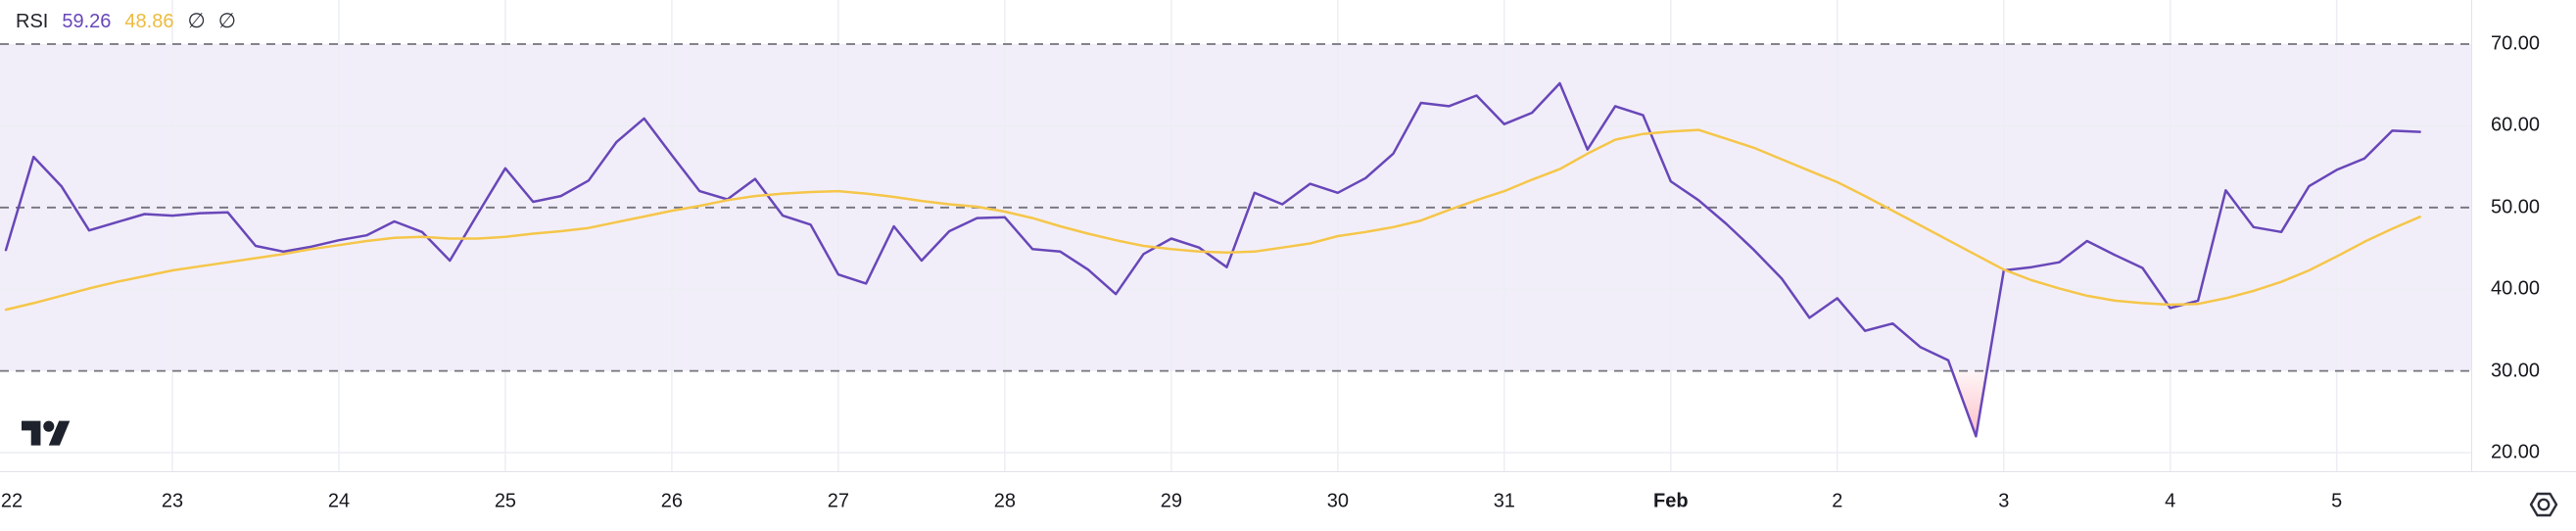 Image resolution: width=2576 pixels, height=531 pixels. Describe the element at coordinates (2524, 236) in the screenshot. I see `price-axis: 70.00 60.00 50.00 40.00 30.00 20.00` at that location.